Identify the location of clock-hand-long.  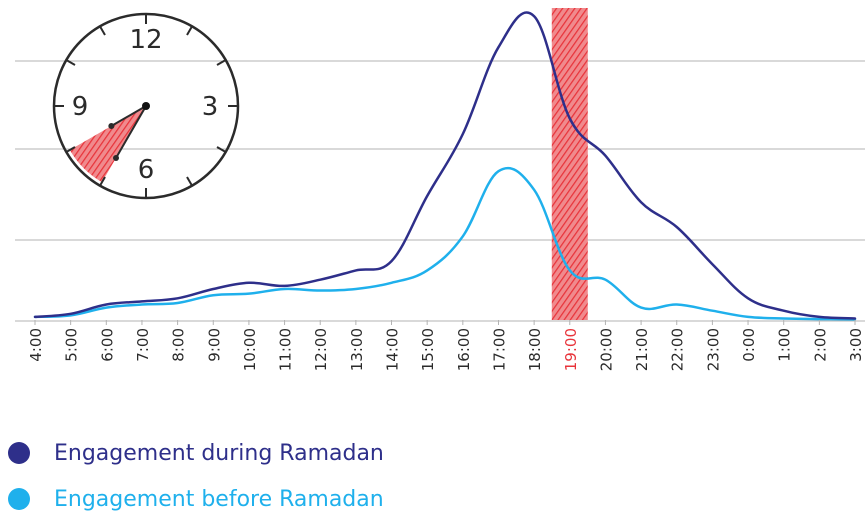
(131, 132).